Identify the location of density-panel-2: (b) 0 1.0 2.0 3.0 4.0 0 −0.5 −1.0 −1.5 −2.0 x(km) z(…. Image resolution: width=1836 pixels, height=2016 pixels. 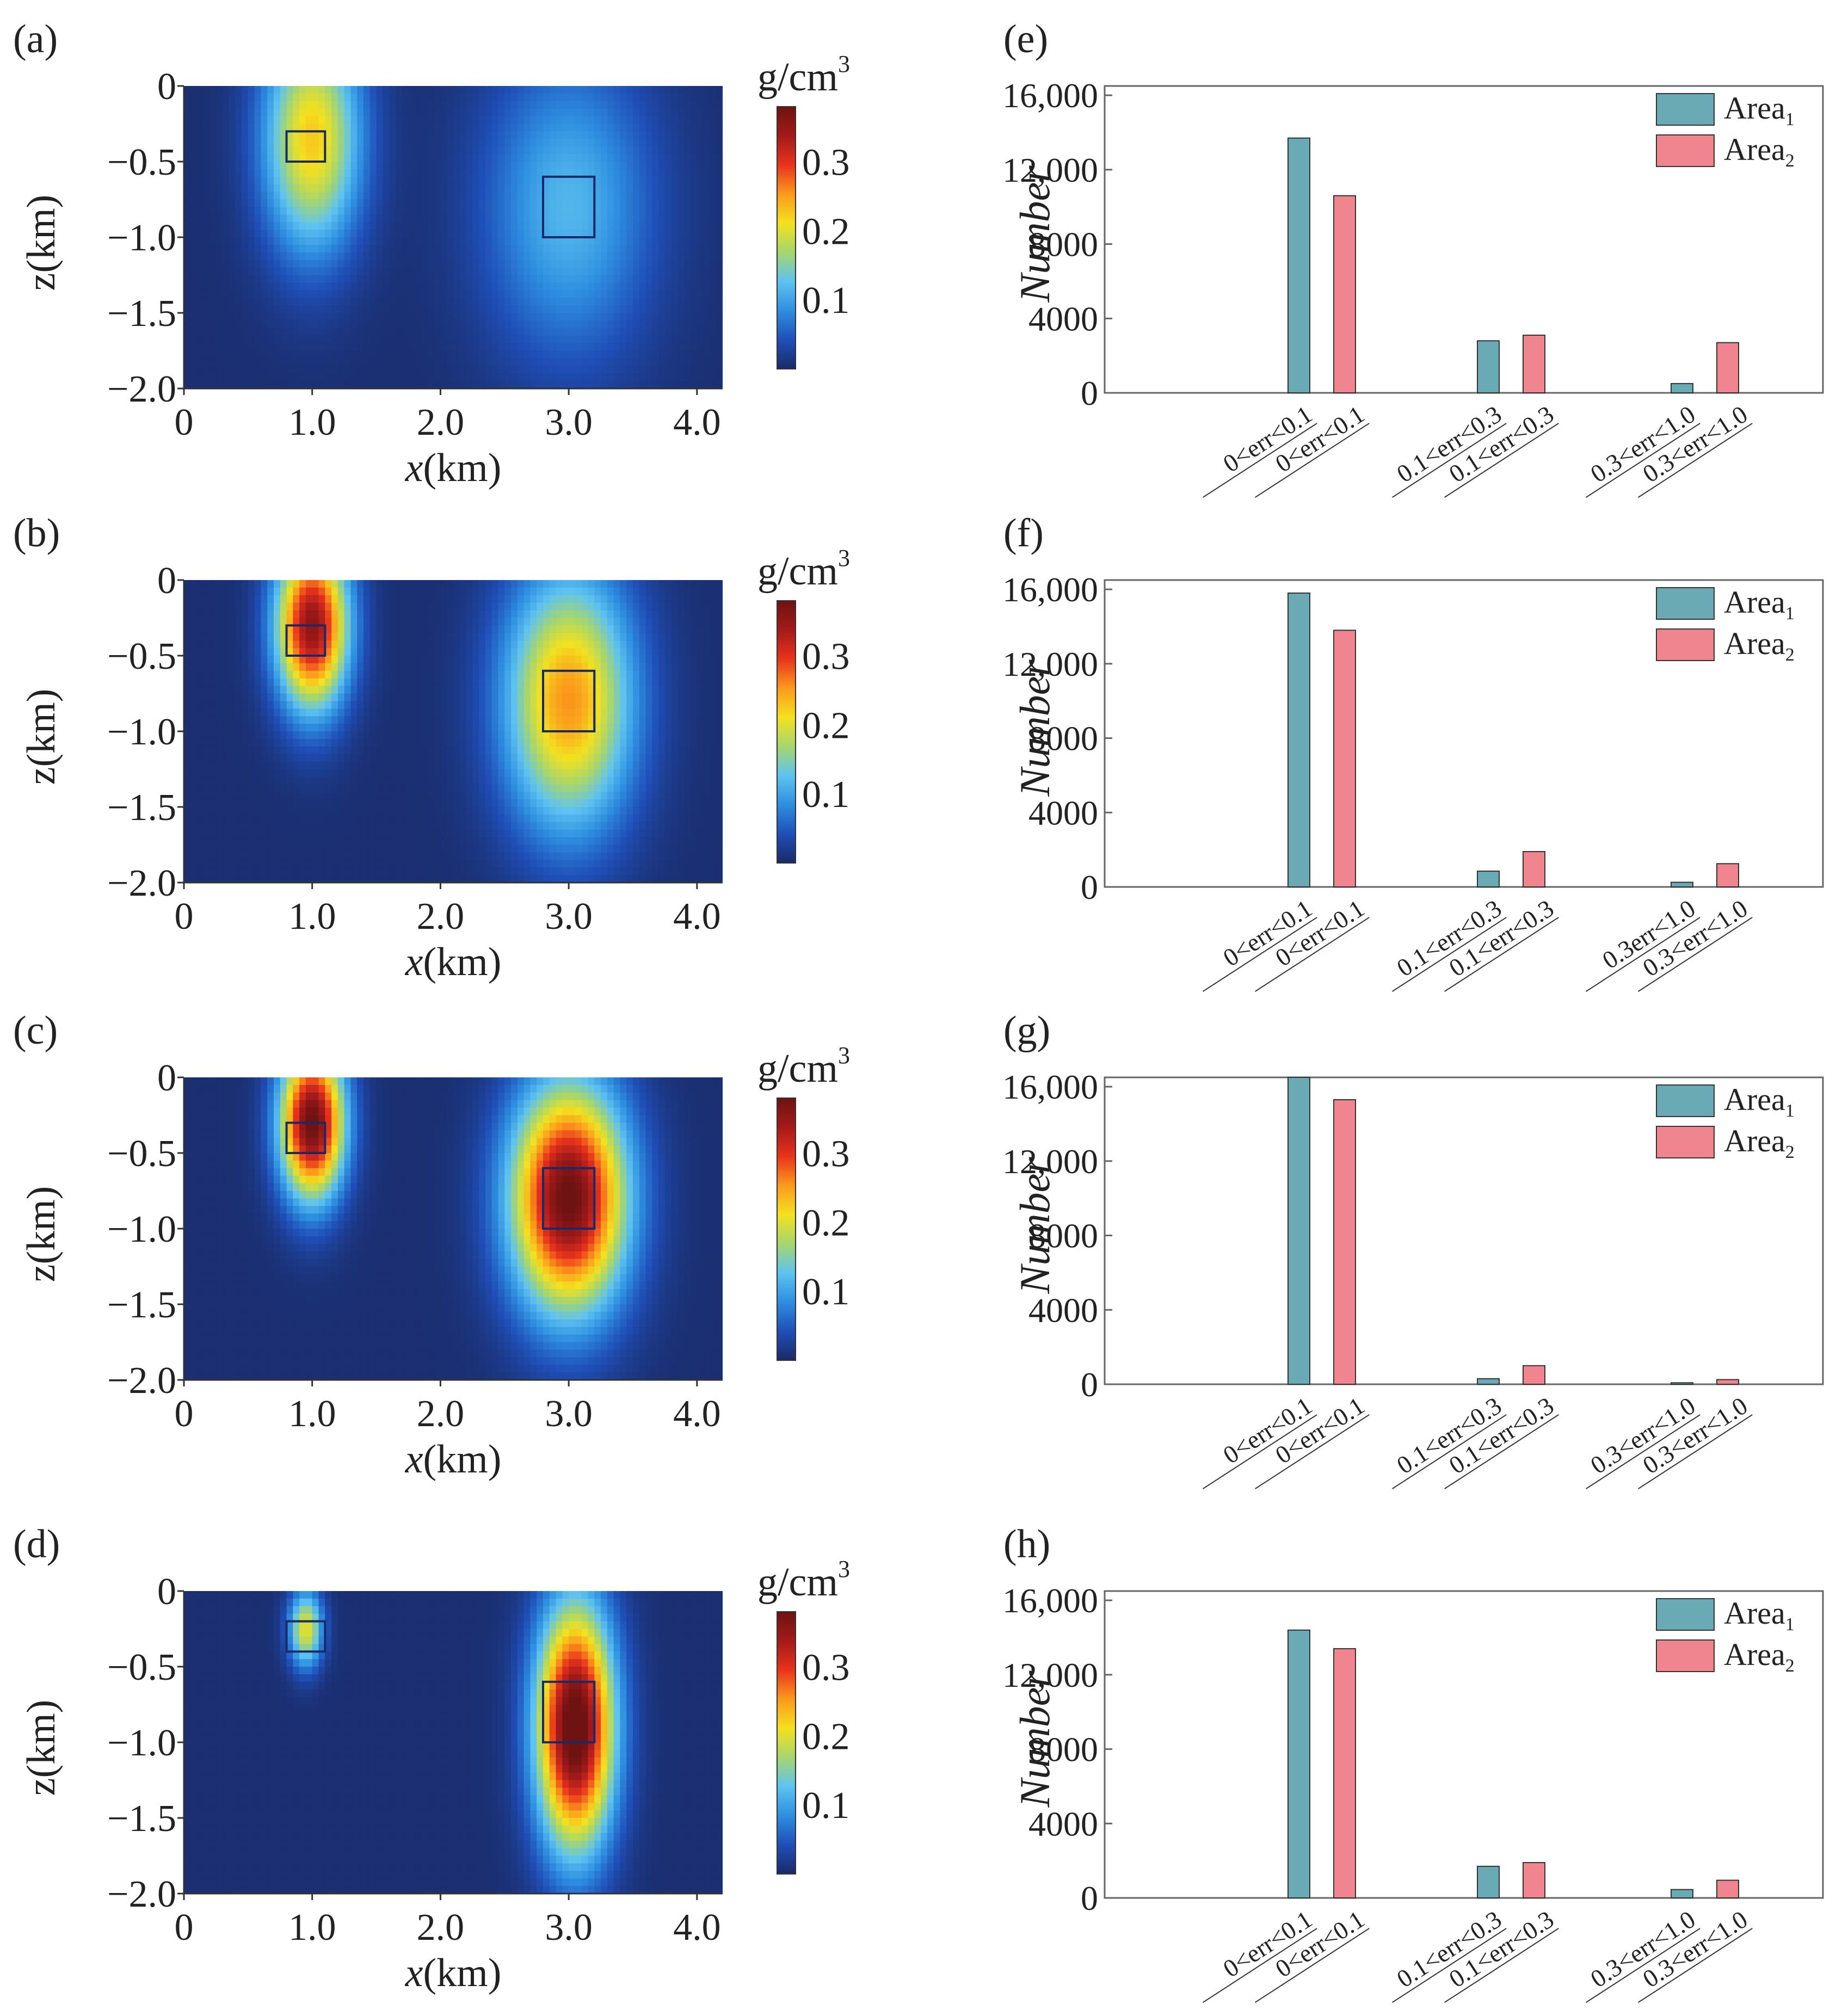
(431, 747).